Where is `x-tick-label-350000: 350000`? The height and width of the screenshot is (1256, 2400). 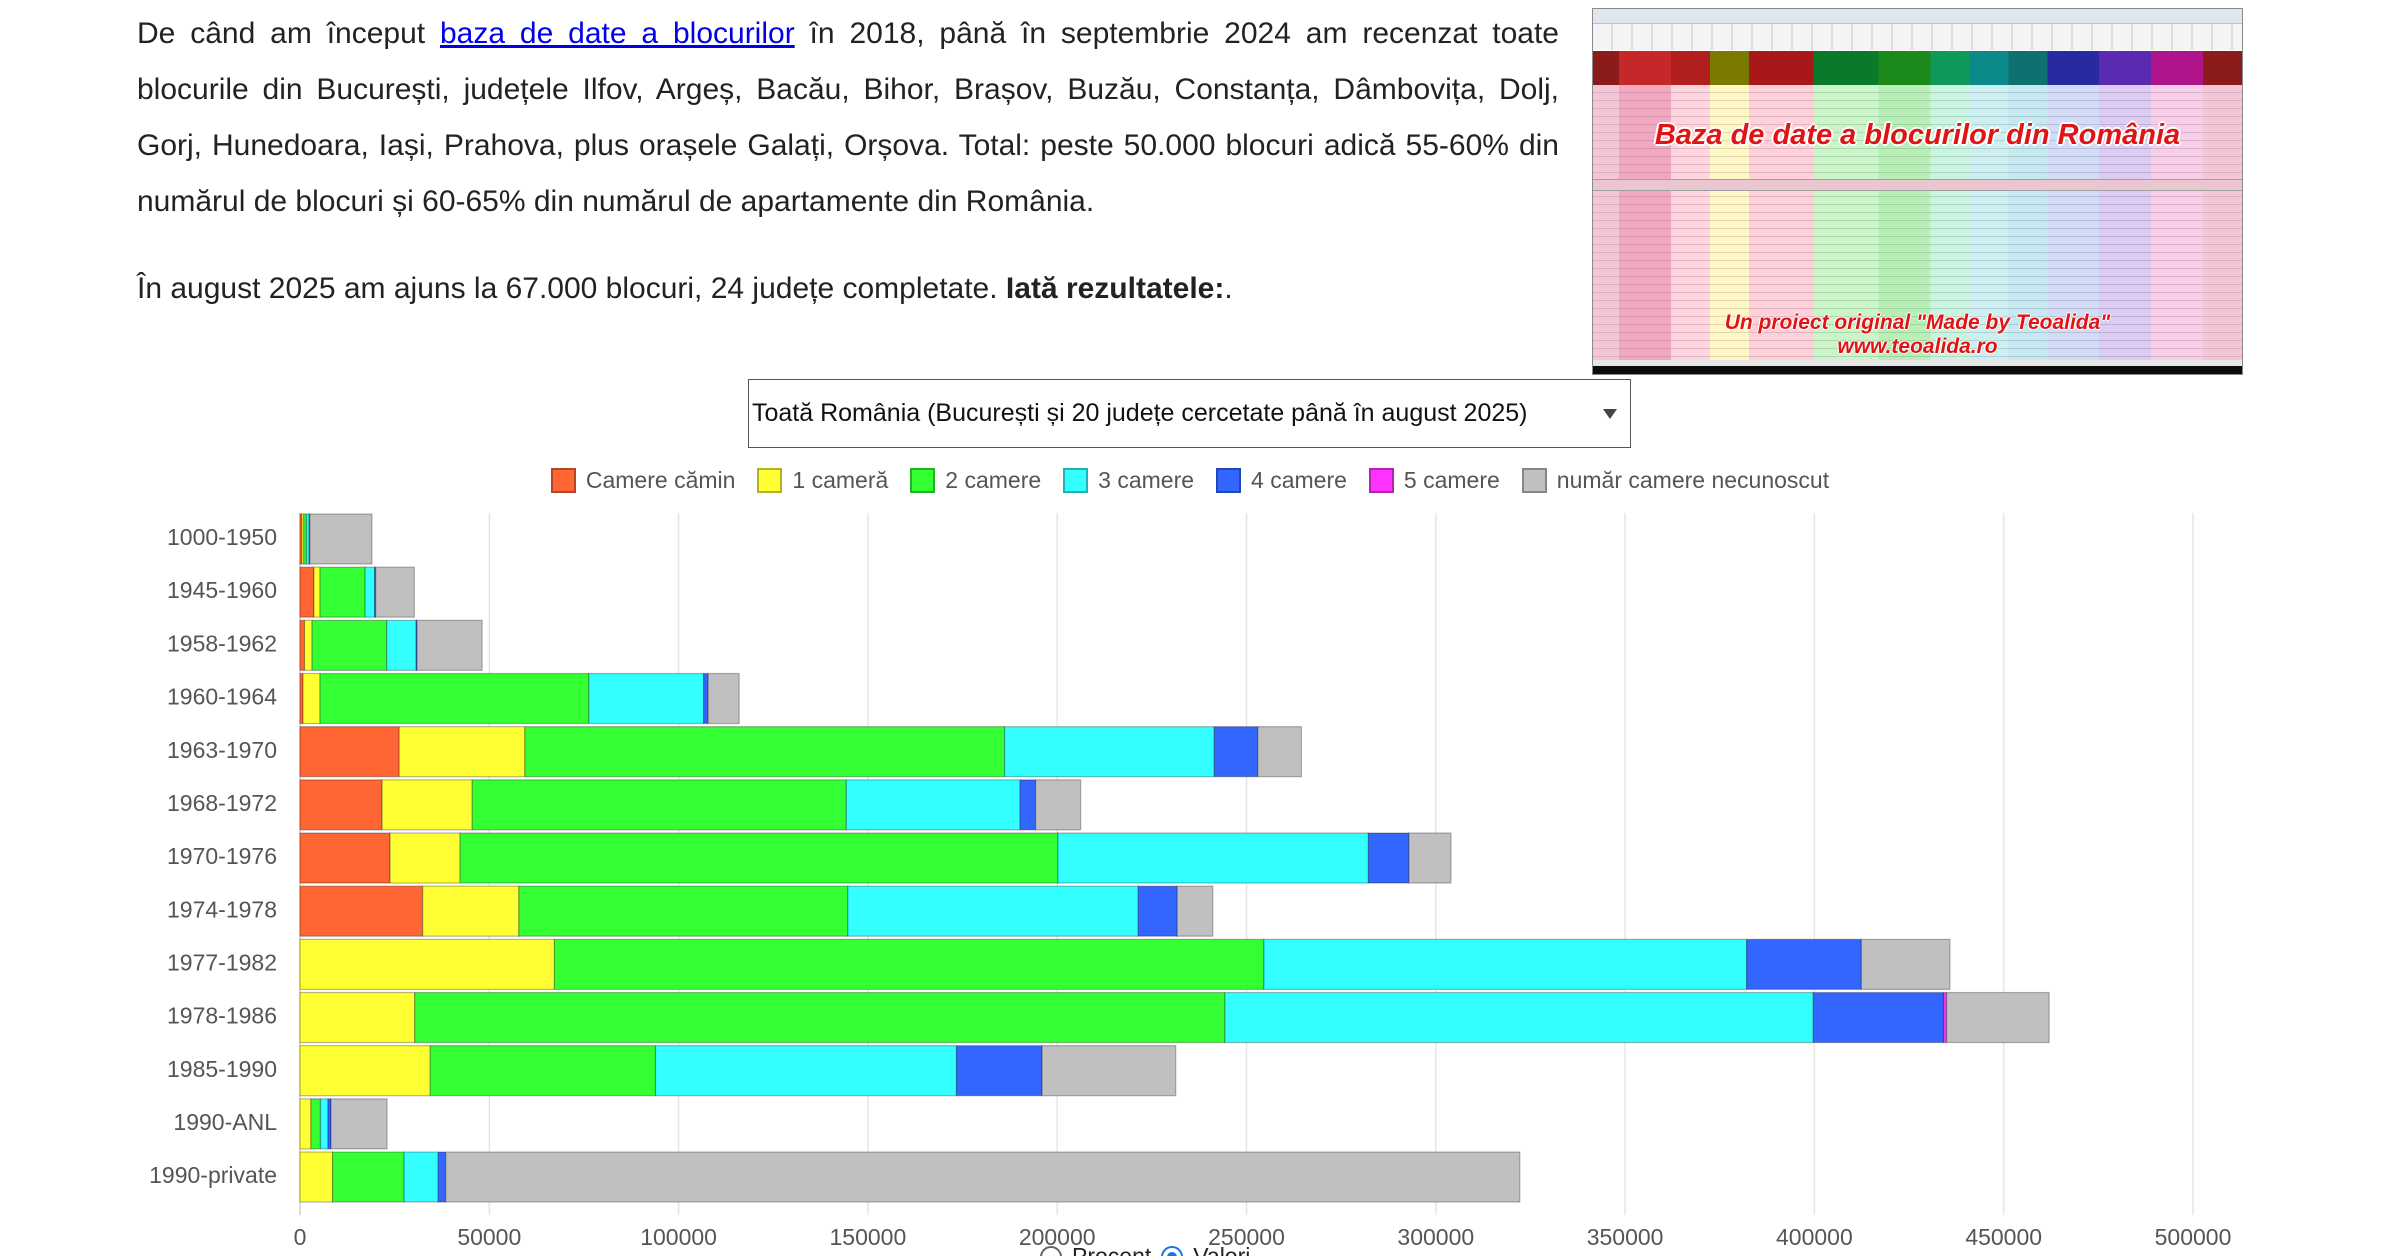
x-tick-label-350000: 350000 is located at coordinates (1625, 1237).